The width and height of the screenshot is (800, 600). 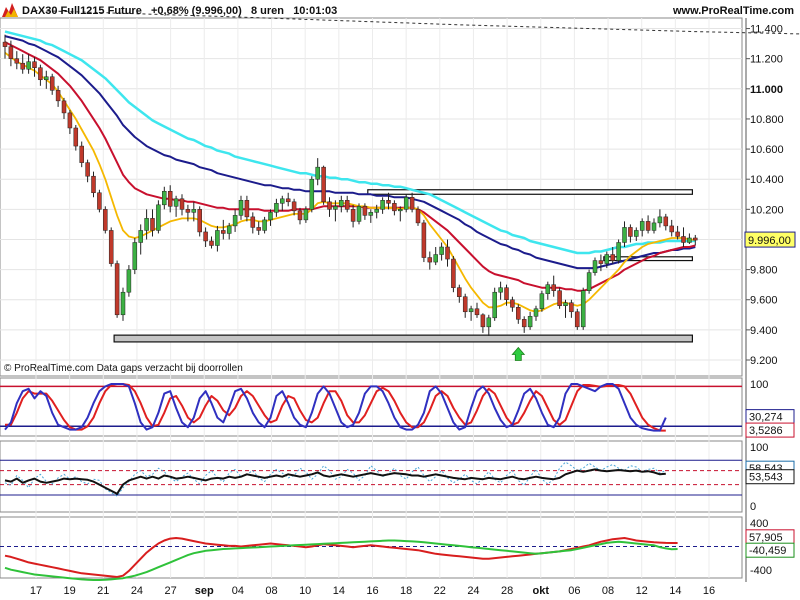 I want to click on price-axis-label: 10.400, so click(x=767, y=180).